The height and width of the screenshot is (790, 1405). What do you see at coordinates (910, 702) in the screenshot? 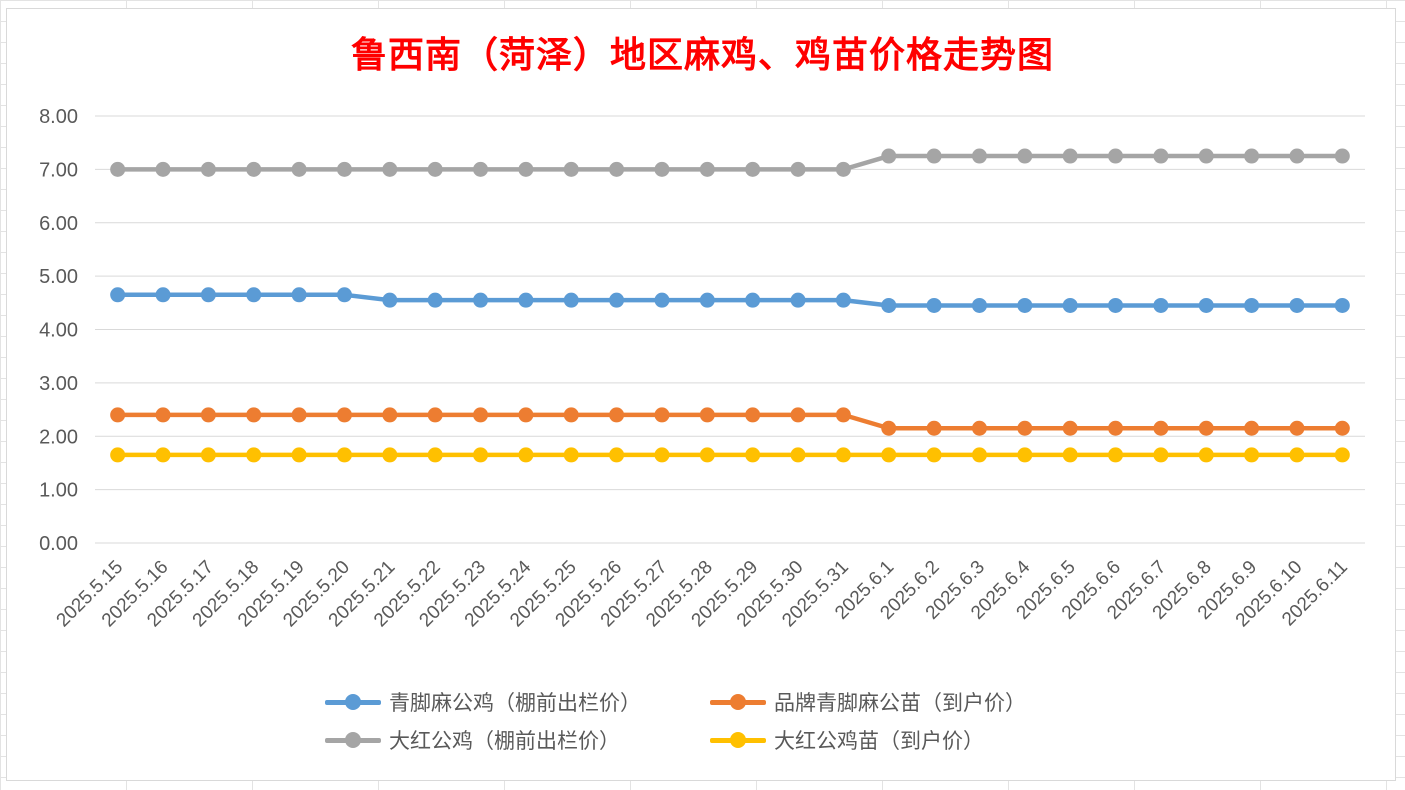
I see `legend-entry-brand-qingjiao-chick: 品牌青脚麻公苗（到户价）` at bounding box center [910, 702].